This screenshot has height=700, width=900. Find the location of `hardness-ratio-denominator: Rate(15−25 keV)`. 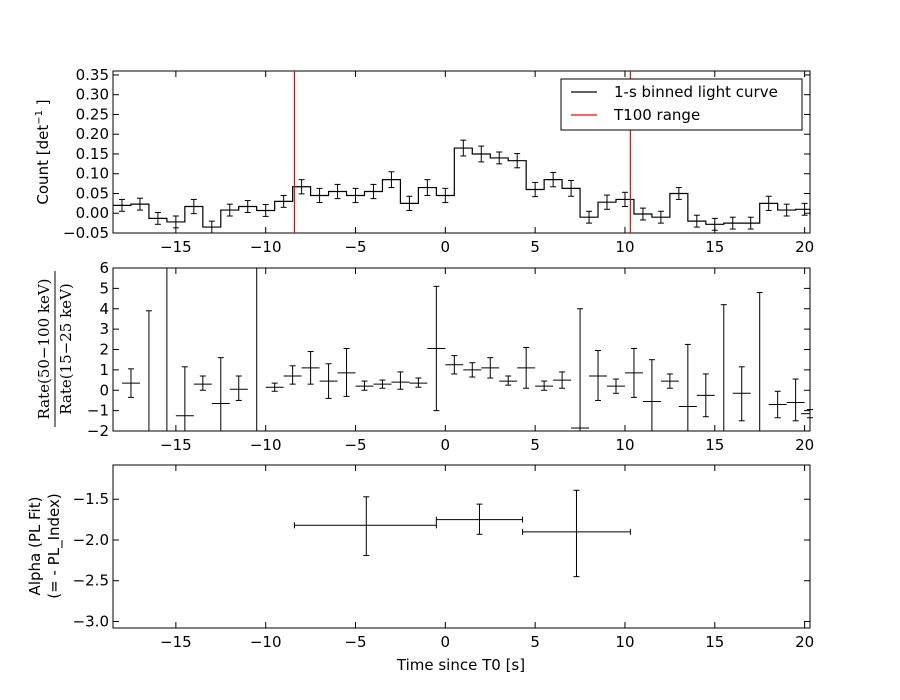

hardness-ratio-denominator: Rate(15−25 keV) is located at coordinates (66, 349).